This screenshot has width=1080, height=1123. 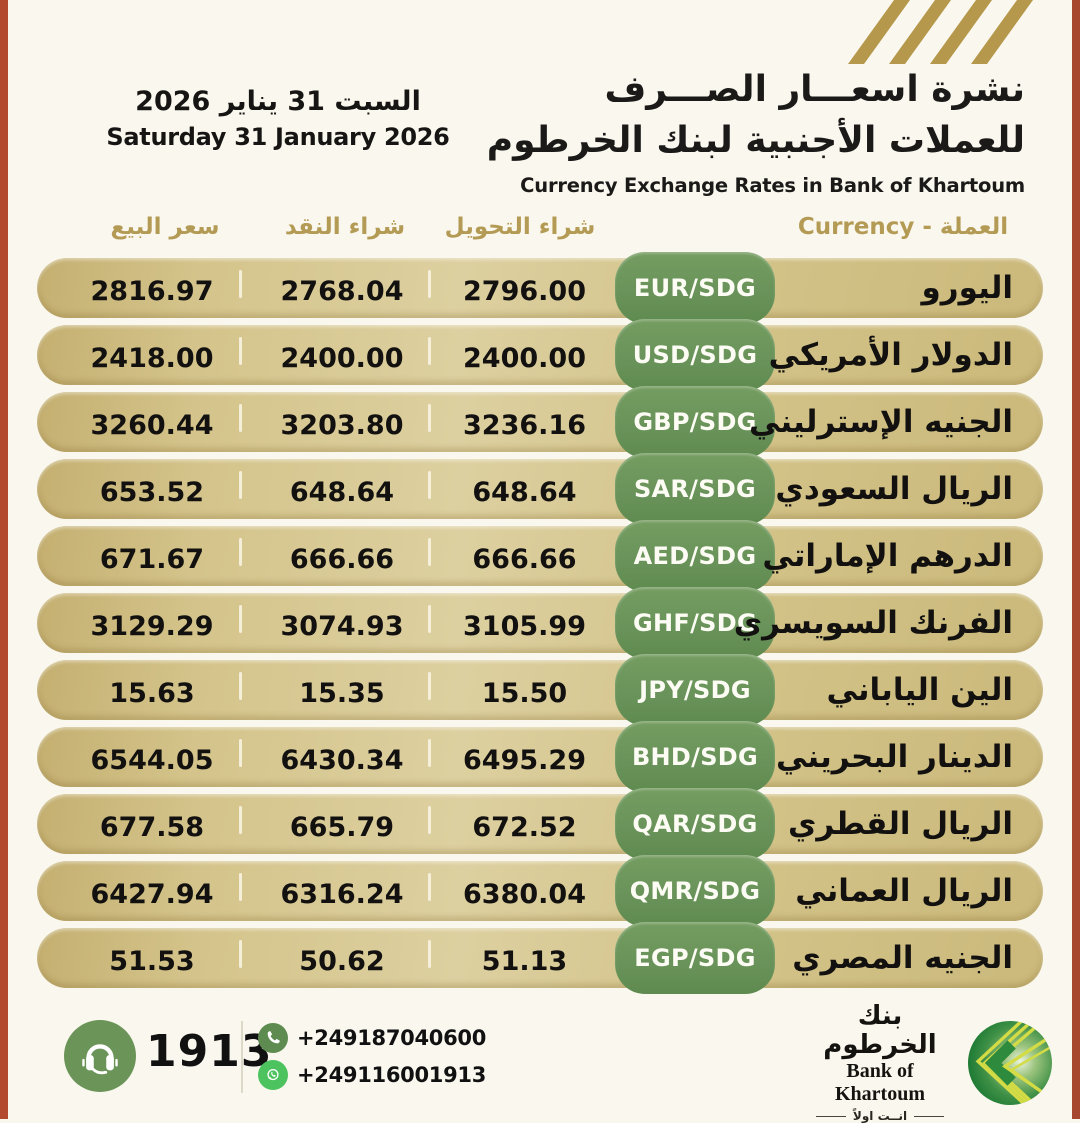 I want to click on bank-logo: بنك الخرطوم Bank of Khartoum انــت اولاً, so click(x=926, y=1062).